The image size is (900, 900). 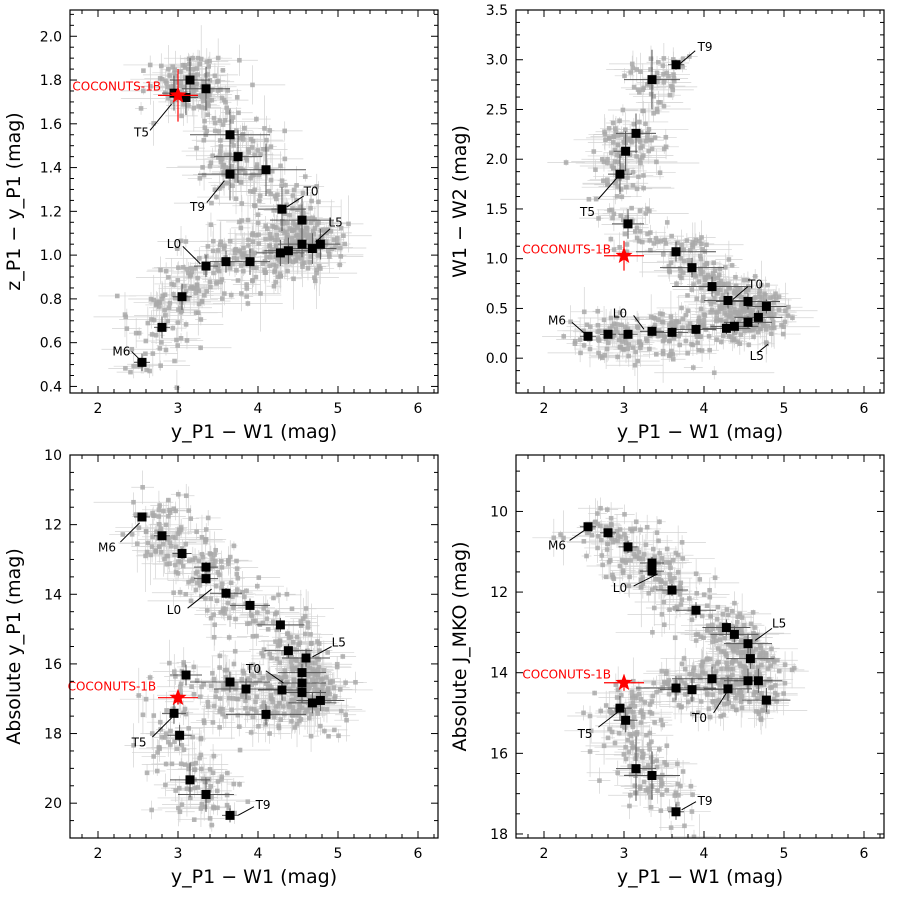 I want to click on y-tick-label: 0.6, so click(x=51, y=344).